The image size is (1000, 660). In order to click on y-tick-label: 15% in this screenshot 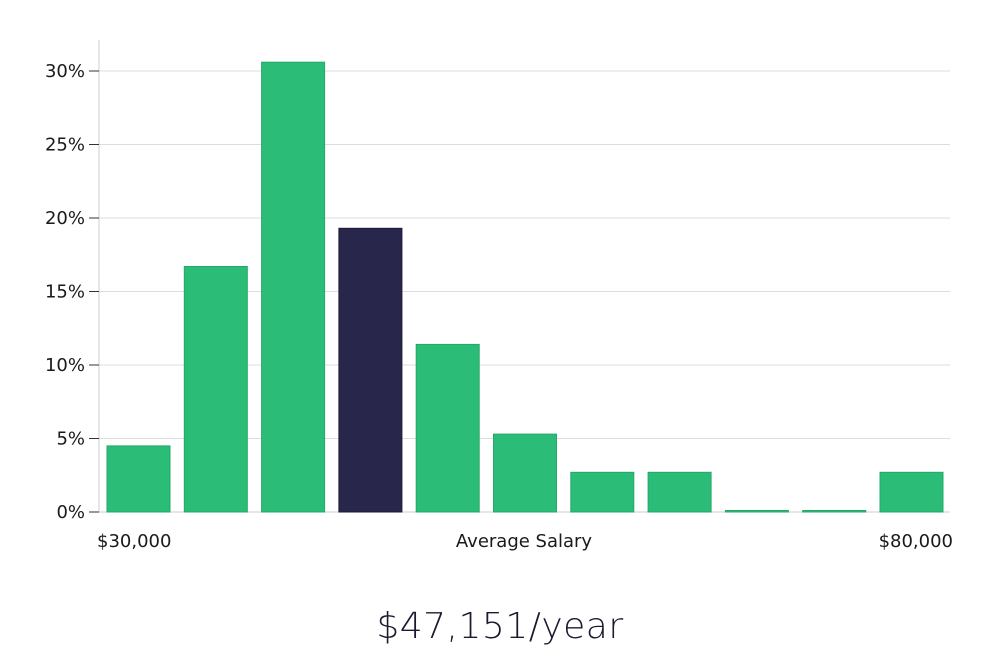, I will do `click(65, 292)`.